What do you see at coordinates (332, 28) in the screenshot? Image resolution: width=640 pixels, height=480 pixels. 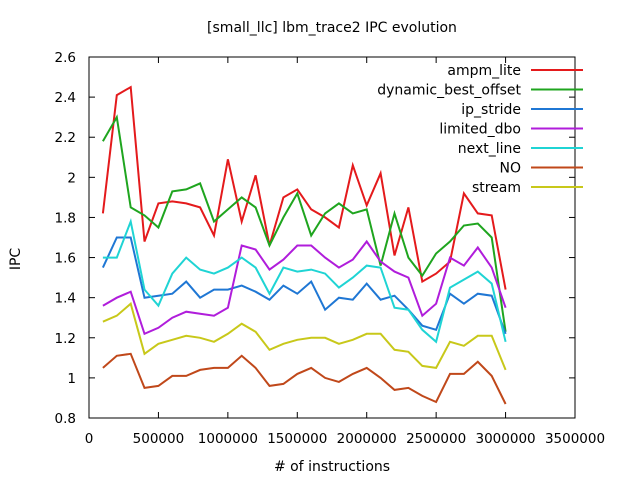 I see `chart-title: [small_llc] lbm_trace2 IPC evolution` at bounding box center [332, 28].